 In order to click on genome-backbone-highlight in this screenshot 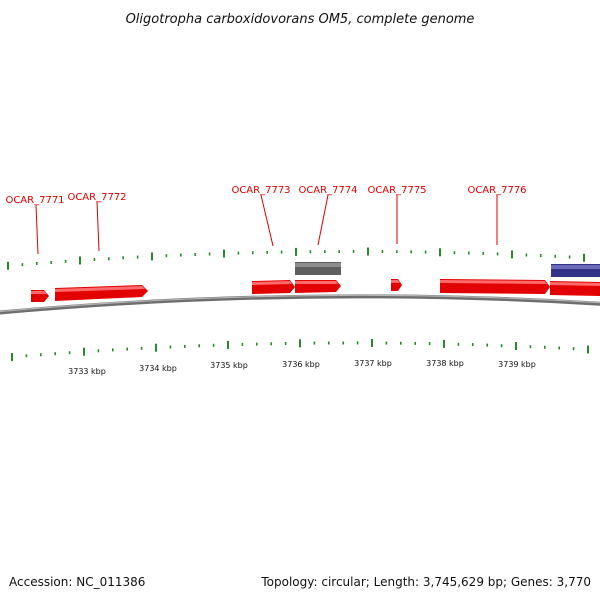, I will do `click(300, 303)`.